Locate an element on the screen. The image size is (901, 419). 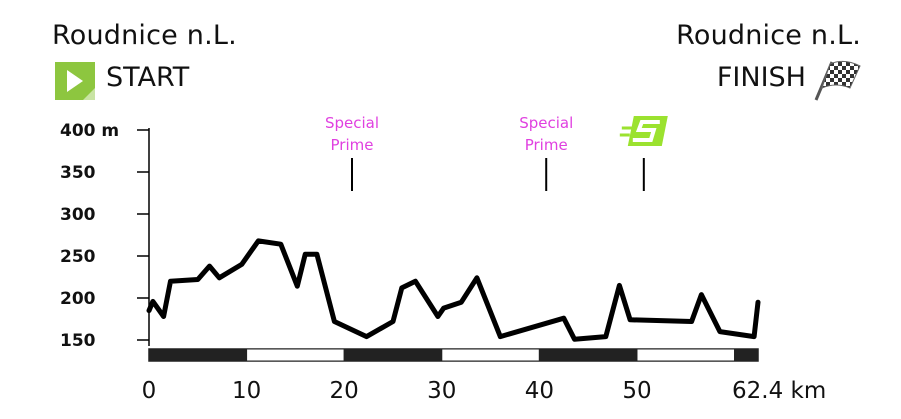
y-tick-label: 300 is located at coordinates (78, 215).